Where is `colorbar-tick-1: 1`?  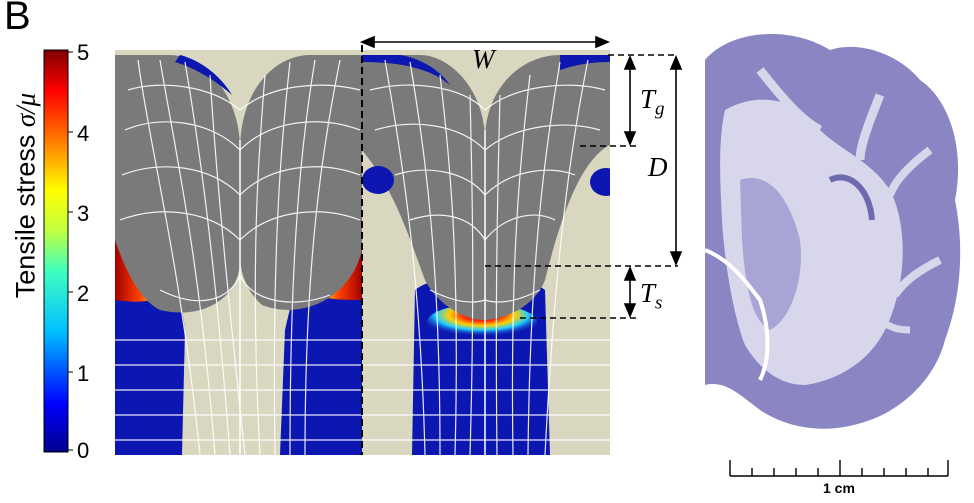 colorbar-tick-1: 1 is located at coordinates (83, 373).